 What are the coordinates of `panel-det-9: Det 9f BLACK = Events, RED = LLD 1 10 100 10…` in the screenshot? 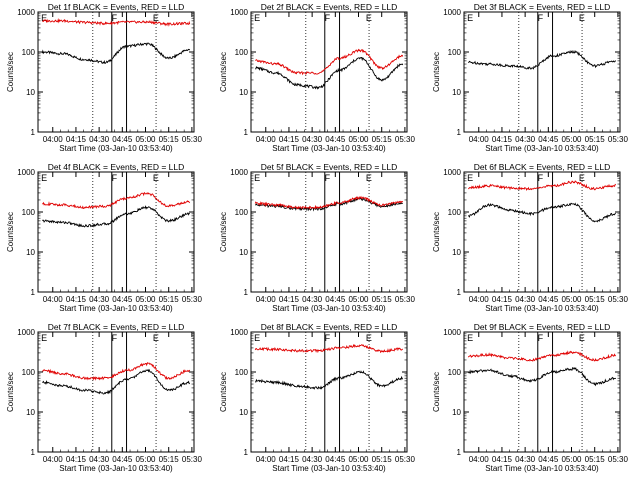 It's located at (530, 397).